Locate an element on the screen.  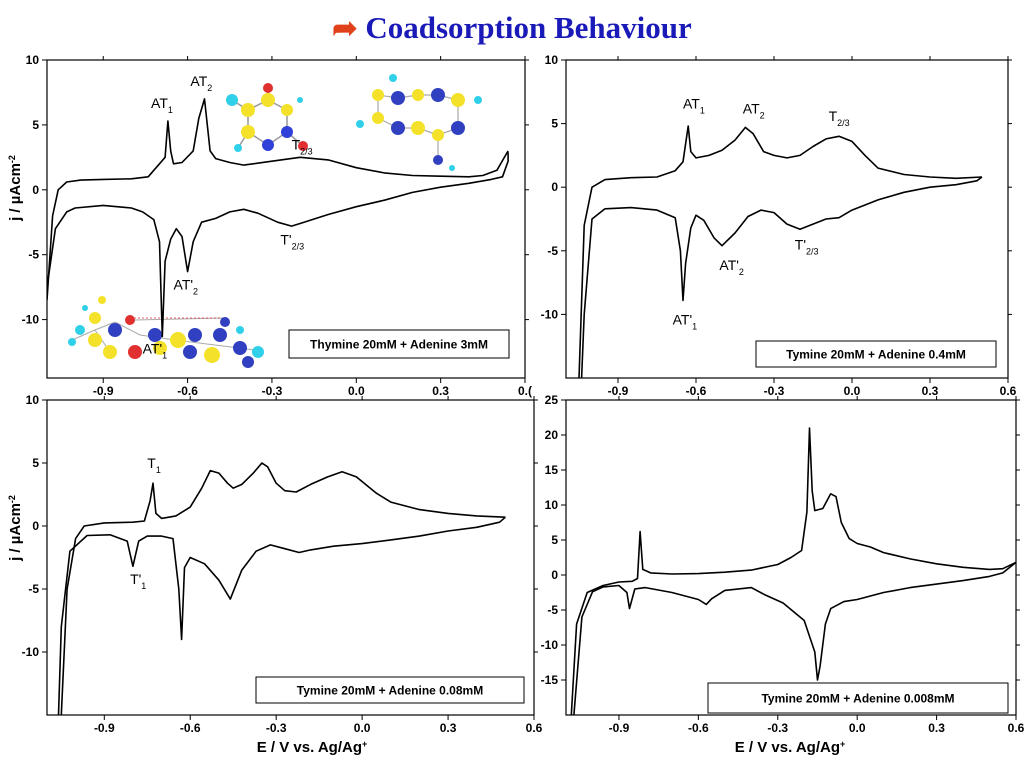
x-axis-label-main: E / V vs. Ag/Ag is located at coordinates (787, 747).